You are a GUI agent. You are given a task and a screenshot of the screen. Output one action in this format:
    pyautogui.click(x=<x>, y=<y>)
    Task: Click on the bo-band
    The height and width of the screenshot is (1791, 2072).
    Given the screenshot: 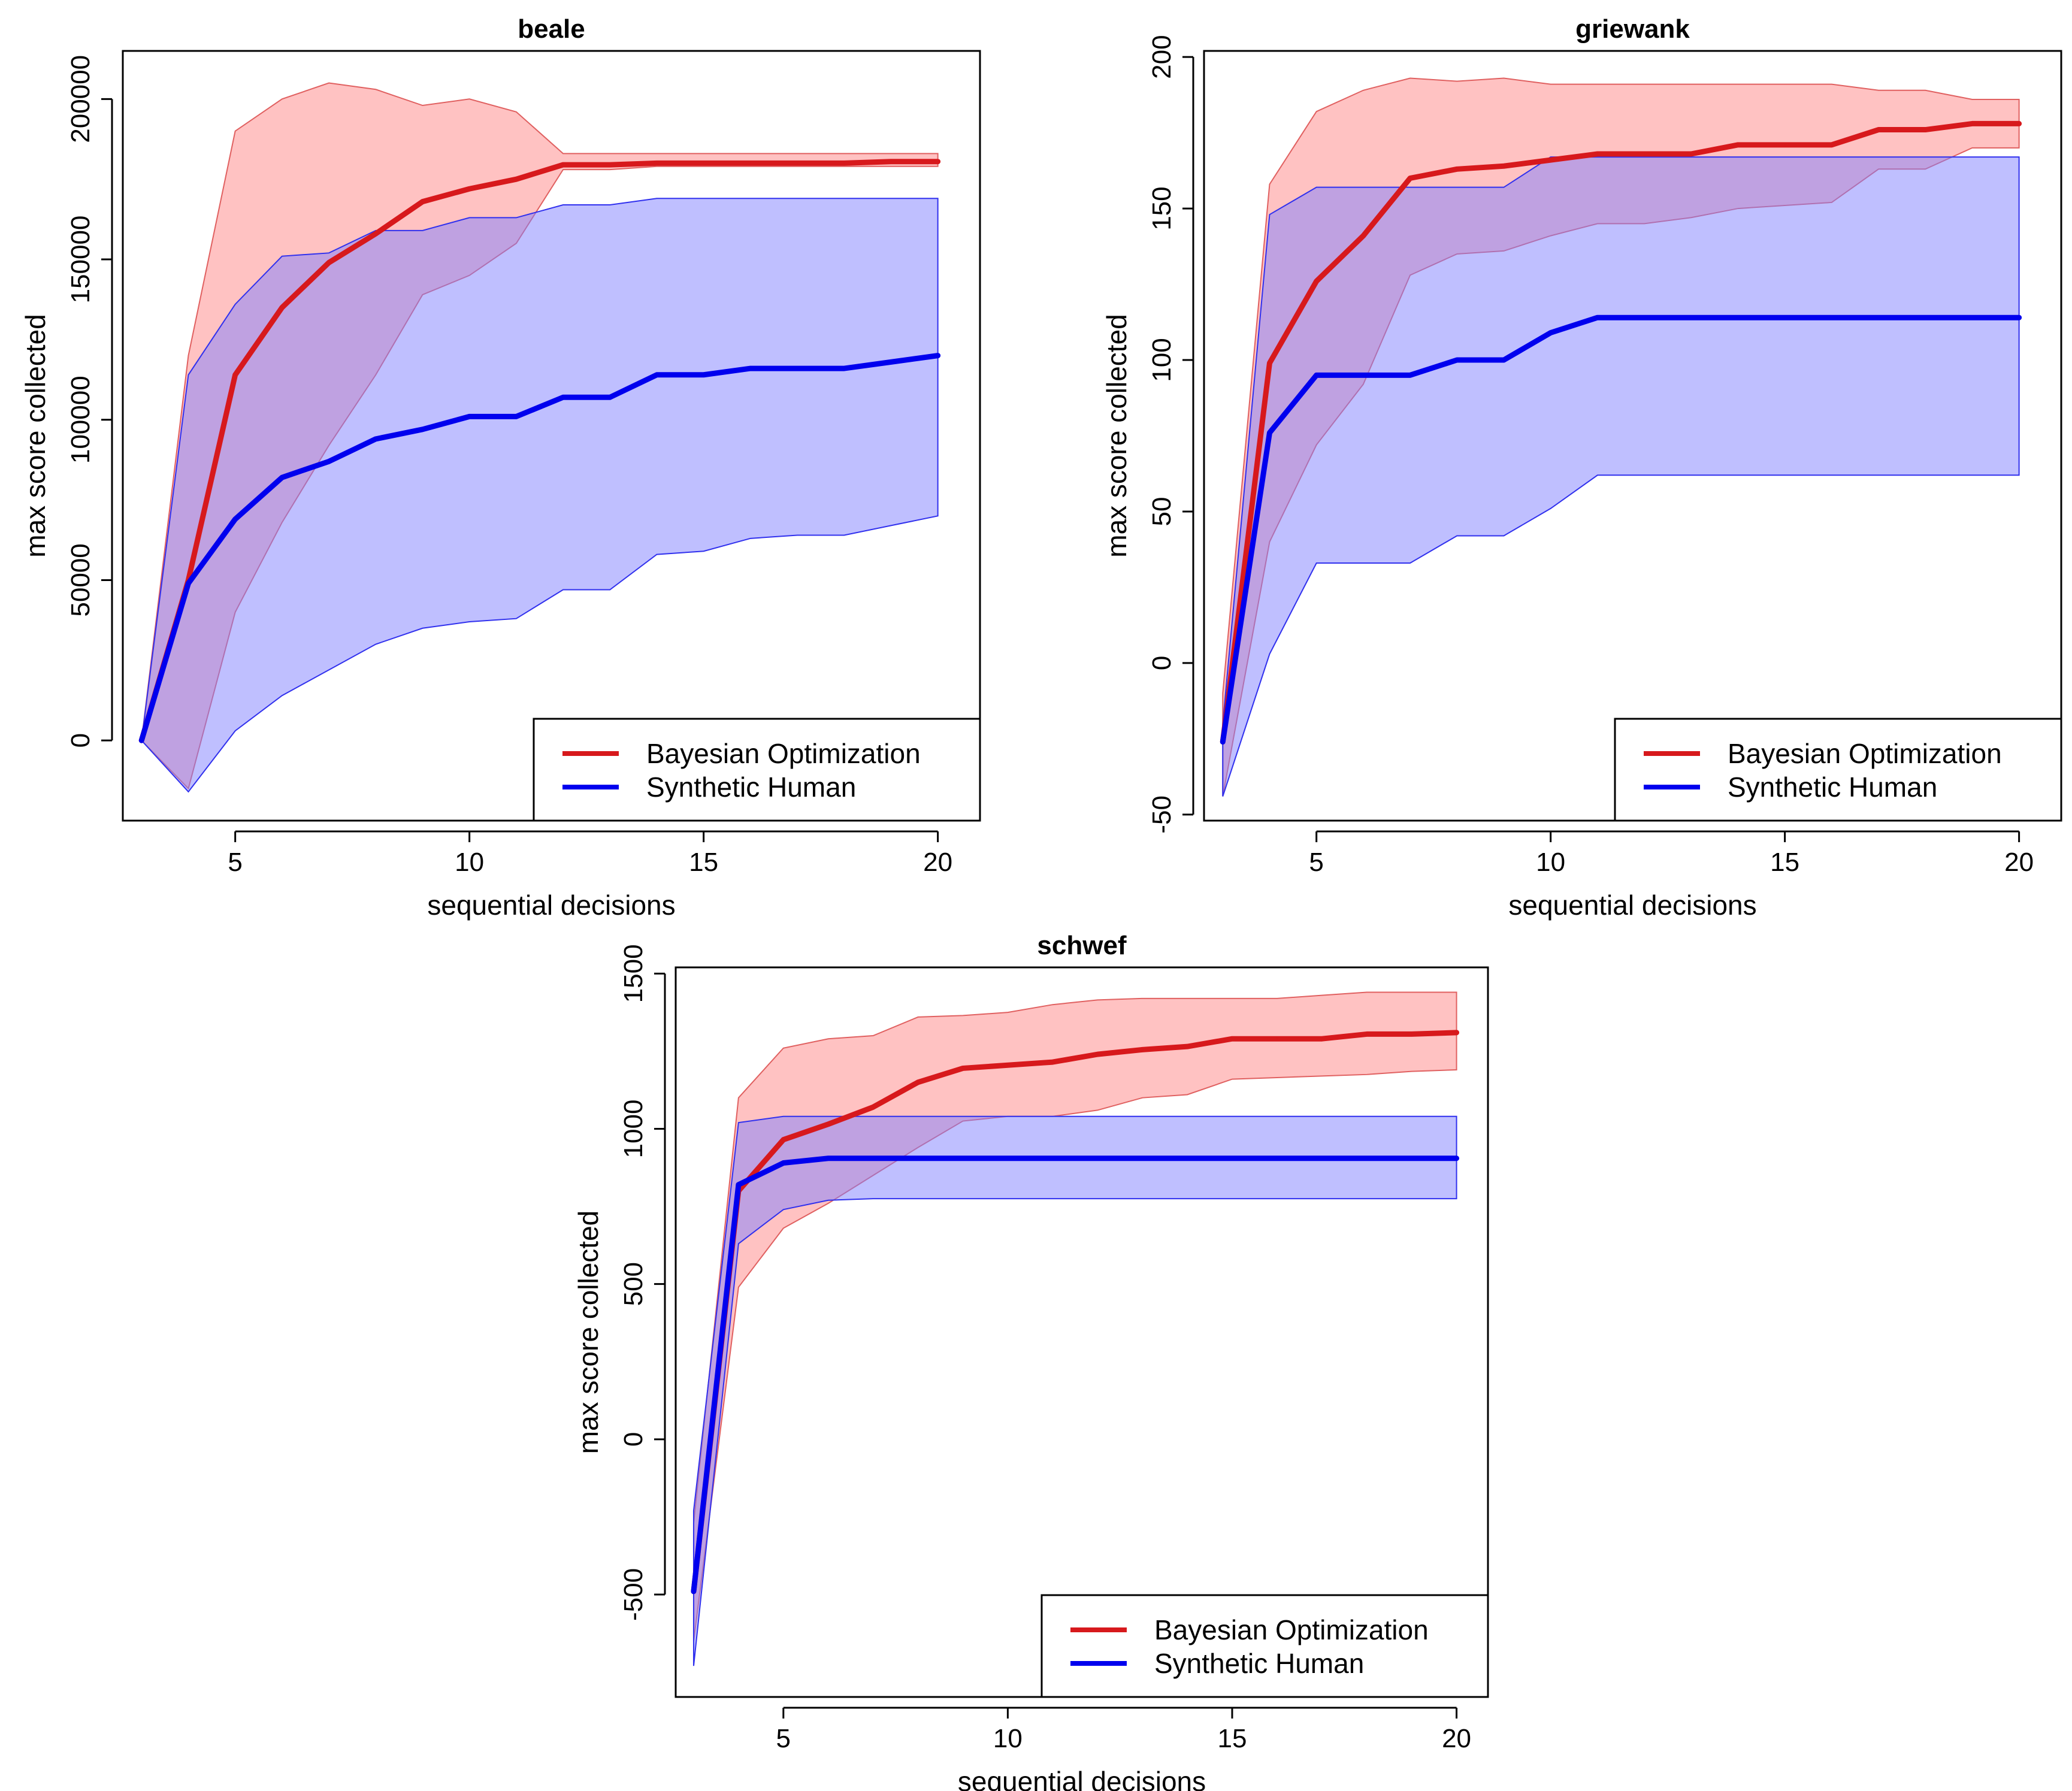 What is the action you would take?
    pyautogui.click(x=1074, y=1316)
    